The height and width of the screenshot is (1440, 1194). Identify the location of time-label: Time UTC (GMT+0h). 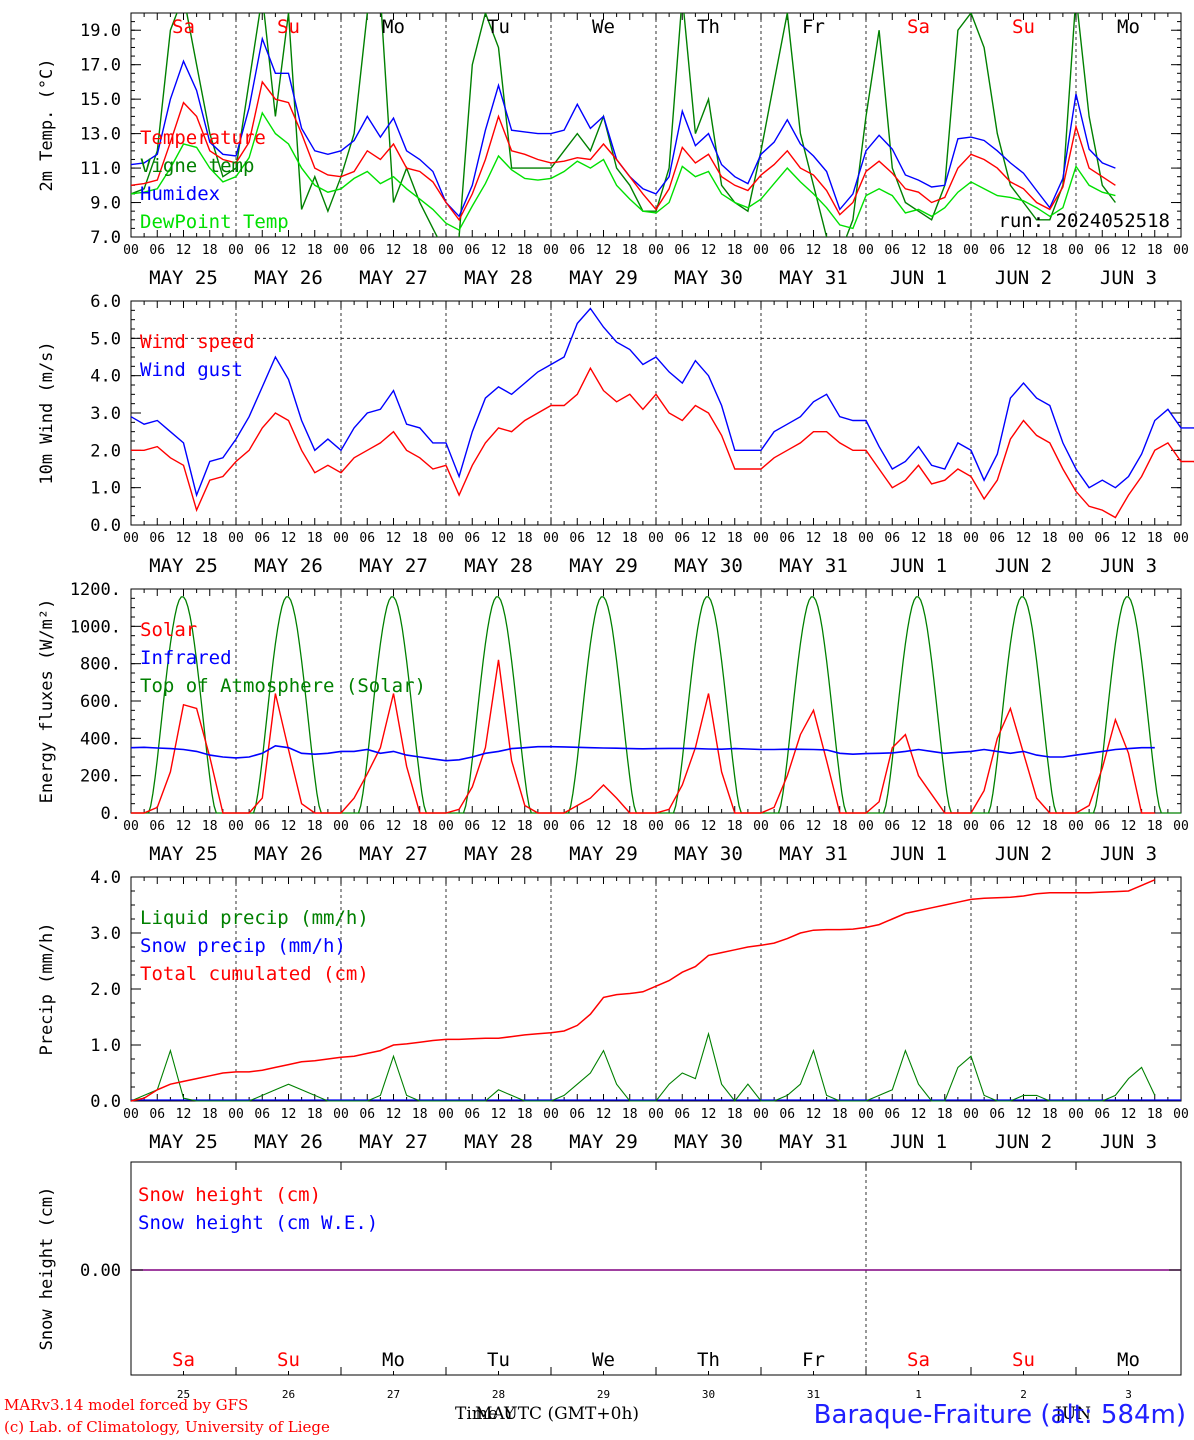
(547, 1414).